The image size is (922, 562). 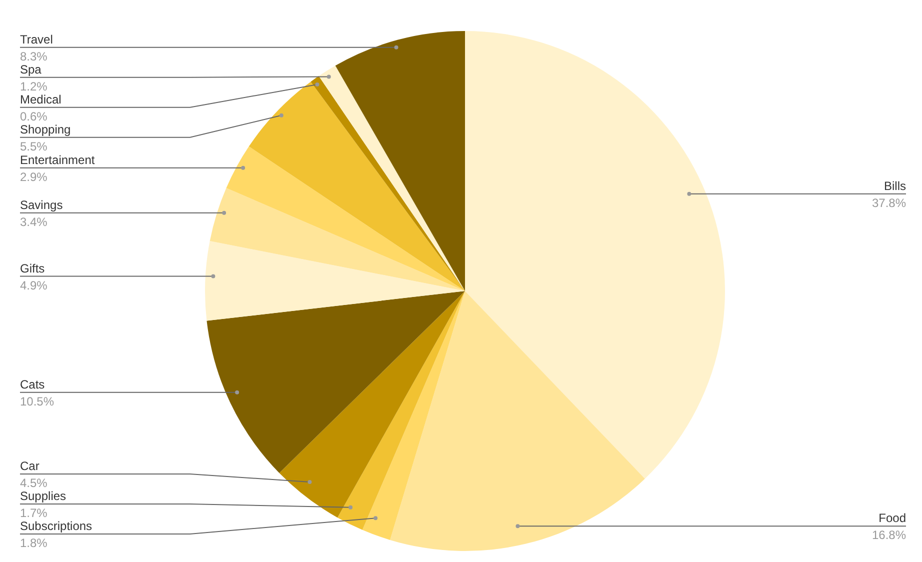 What do you see at coordinates (34, 513) in the screenshot?
I see `data-label: 1.7%` at bounding box center [34, 513].